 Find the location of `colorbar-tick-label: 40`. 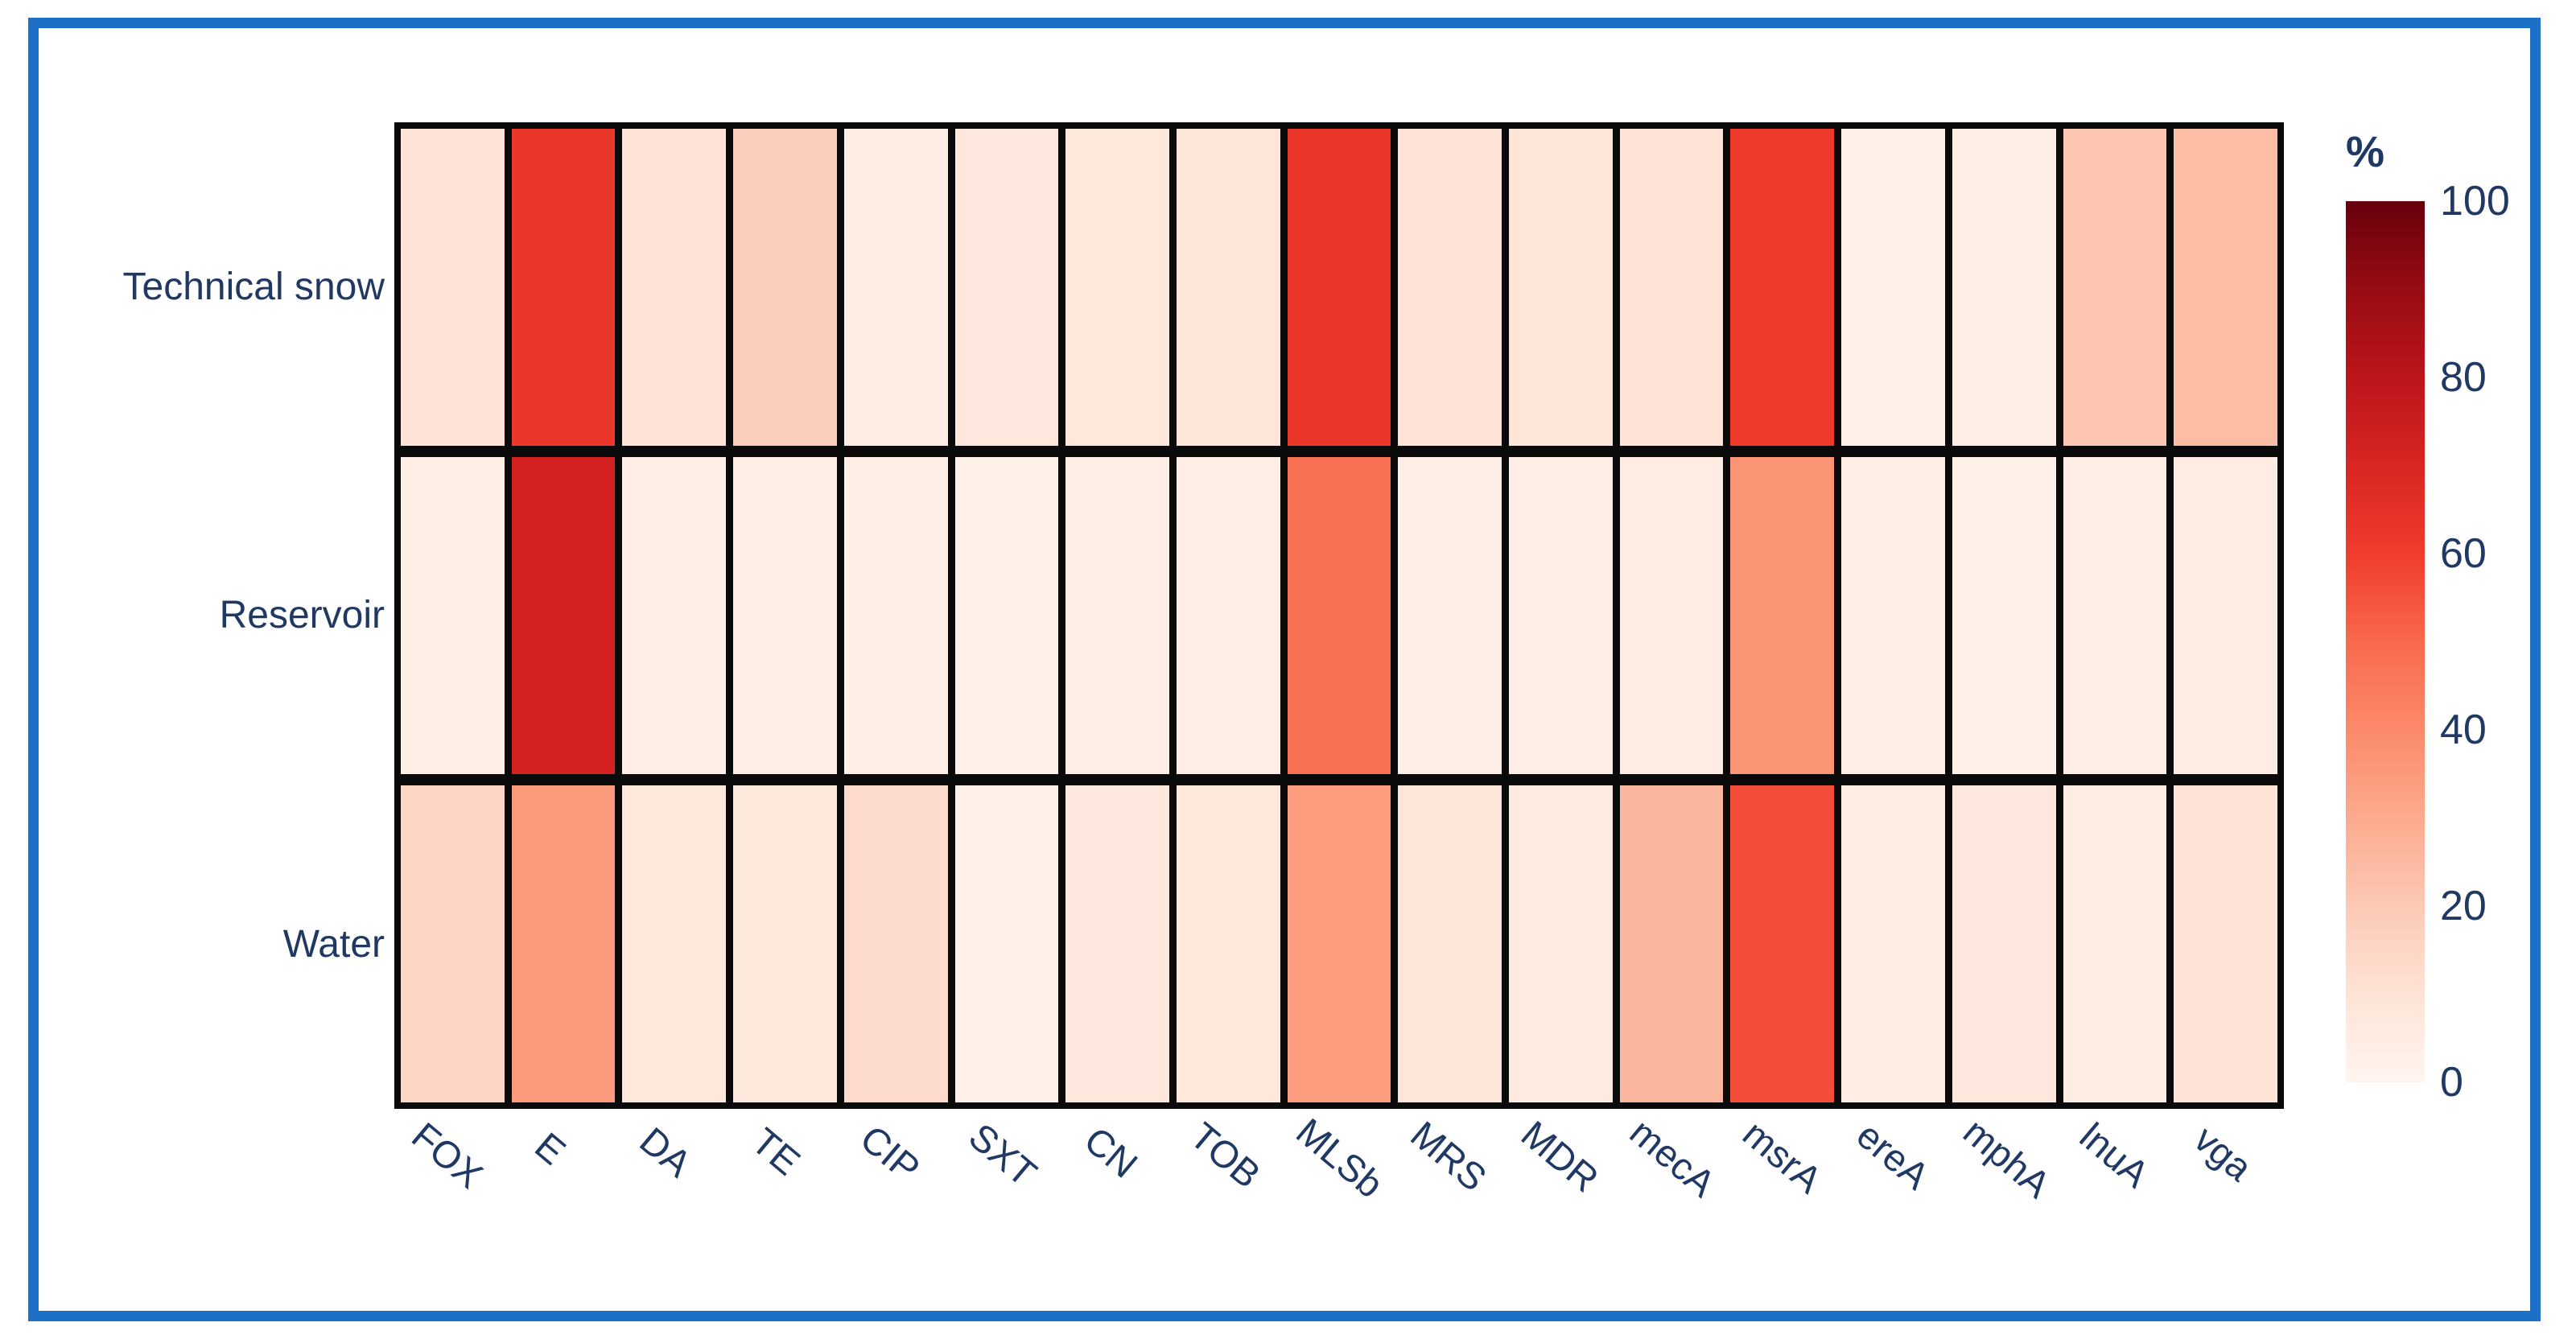

colorbar-tick-label: 40 is located at coordinates (2463, 730).